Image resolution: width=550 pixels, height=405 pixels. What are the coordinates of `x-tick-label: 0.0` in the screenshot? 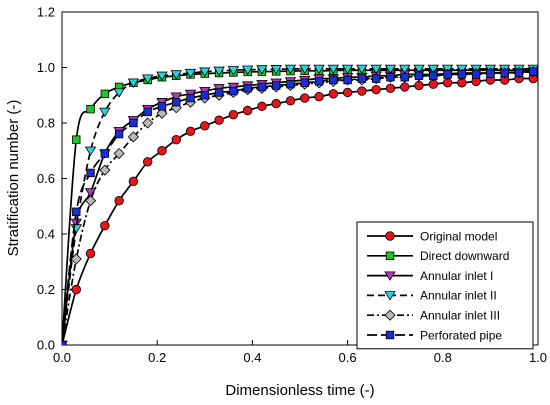 It's located at (62, 357).